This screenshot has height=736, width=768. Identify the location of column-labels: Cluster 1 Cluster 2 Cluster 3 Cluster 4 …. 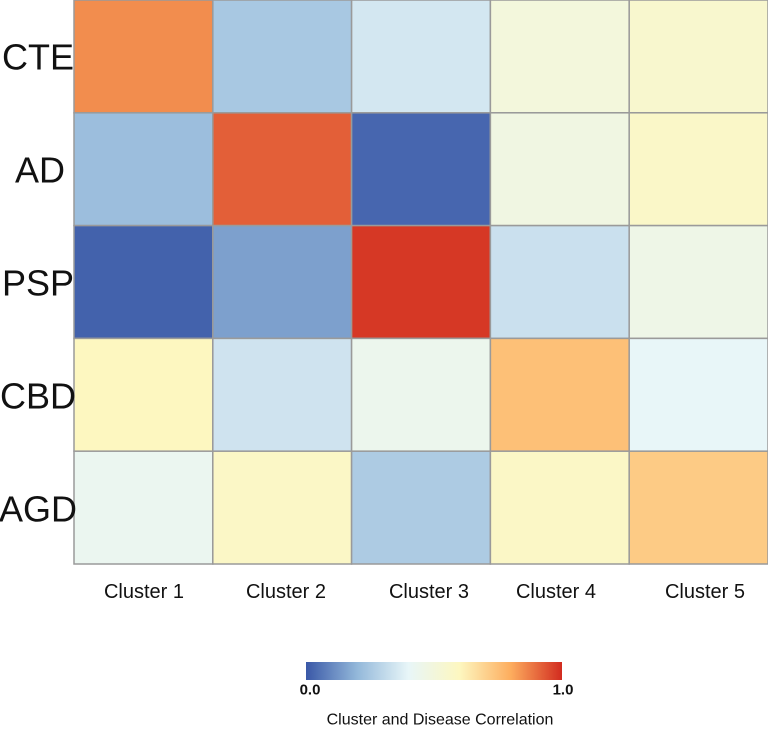
(424, 592).